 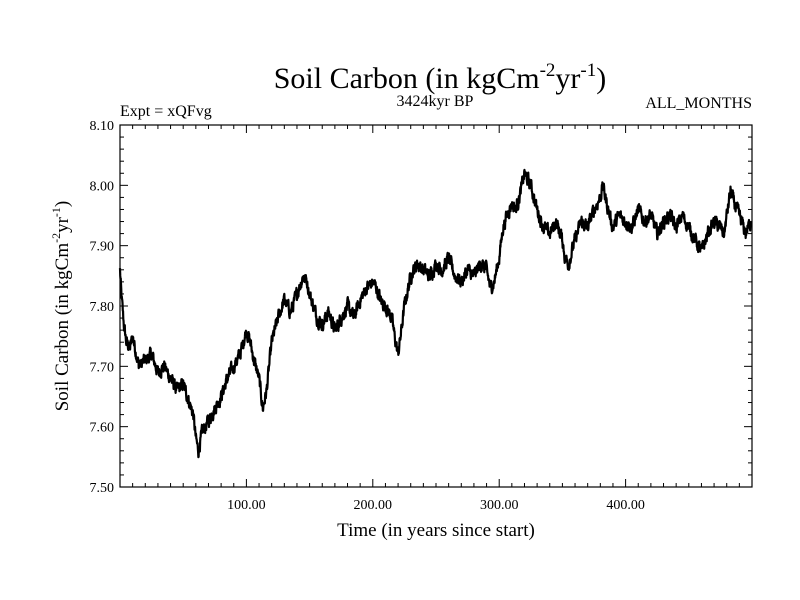 I want to click on x-axis-label: Time (in years since start), so click(x=436, y=530).